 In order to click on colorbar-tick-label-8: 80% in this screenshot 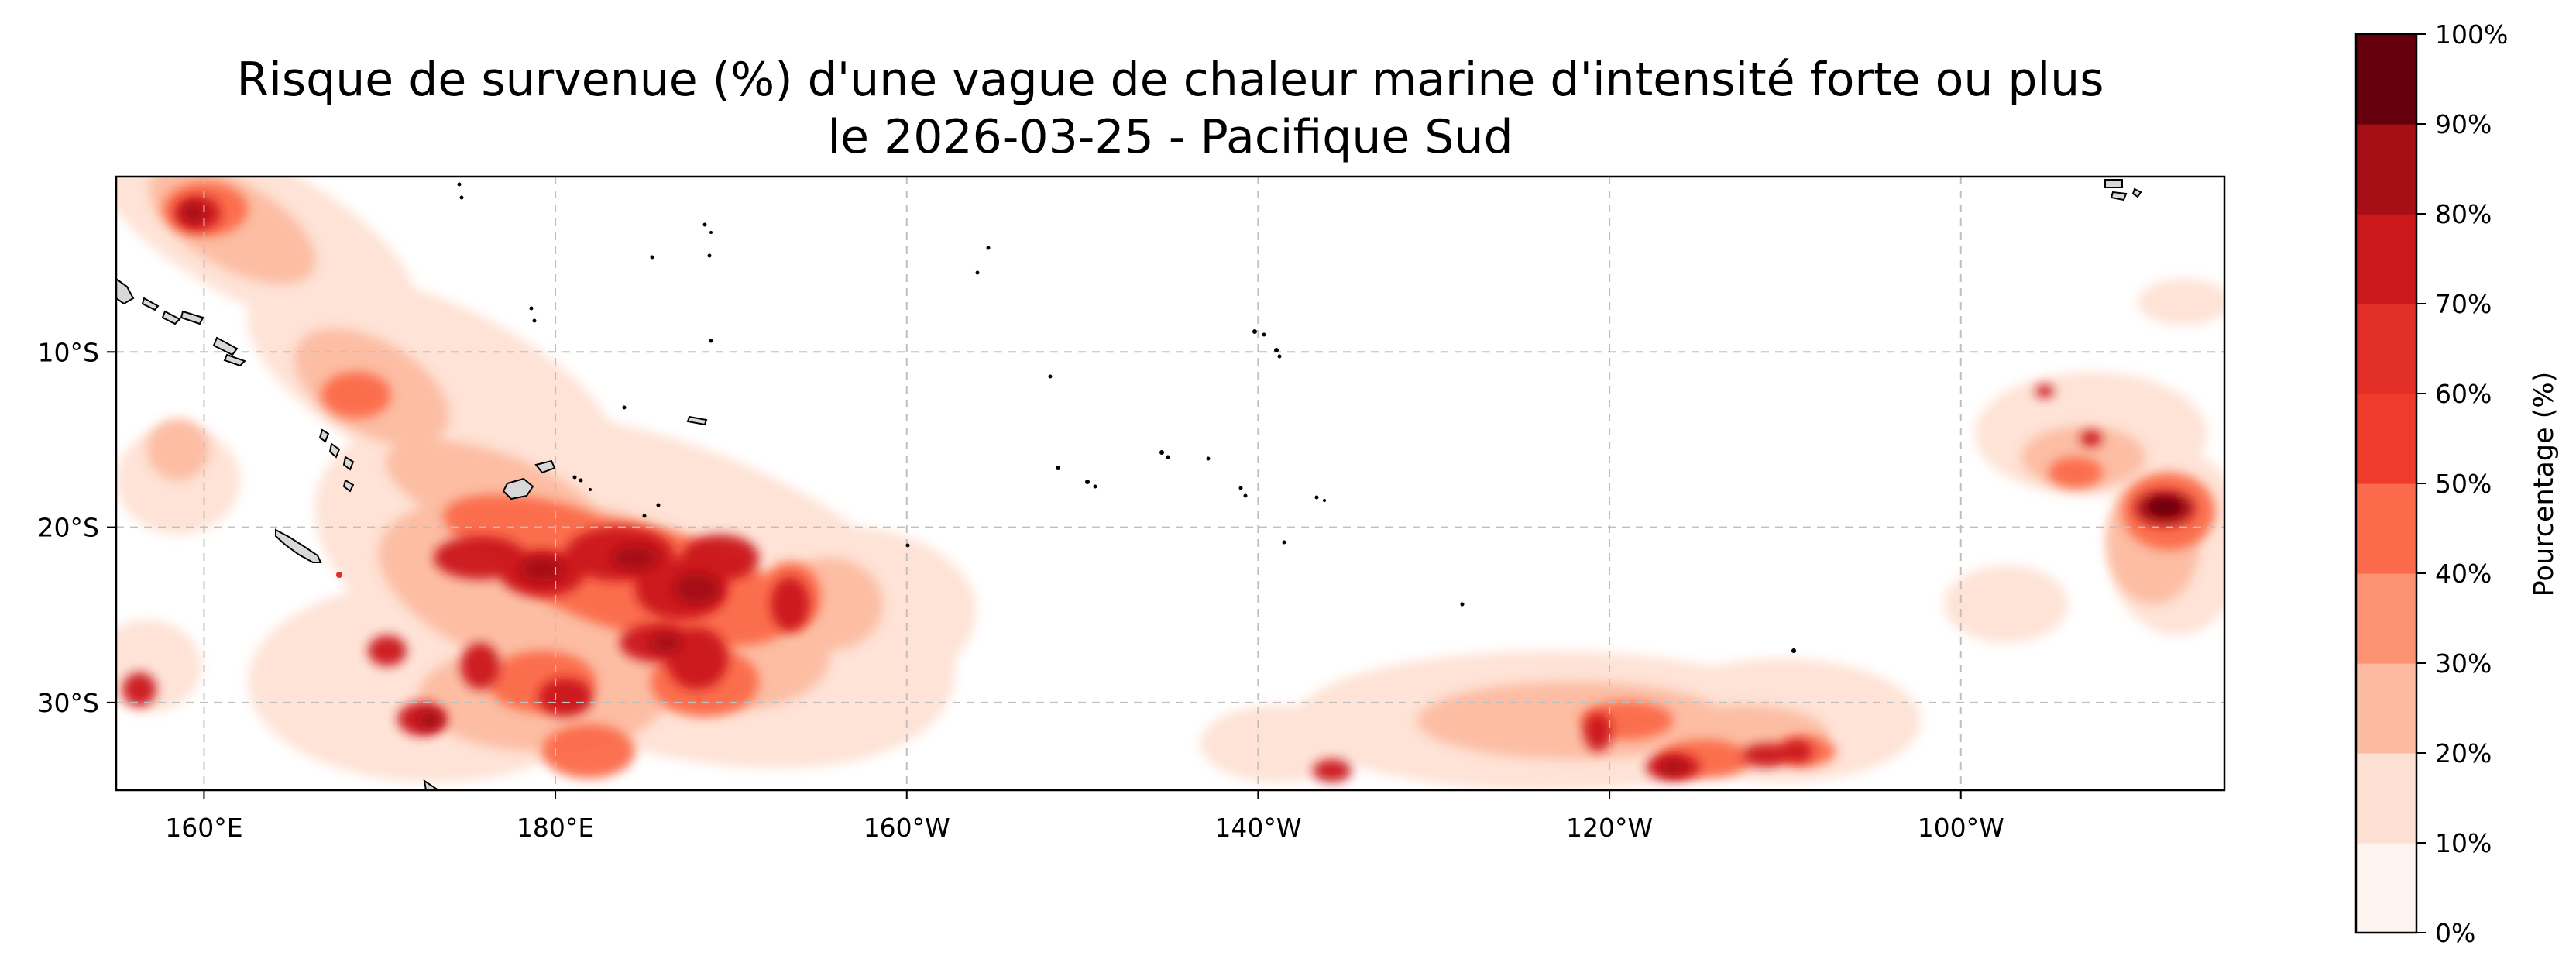, I will do `click(2463, 214)`.